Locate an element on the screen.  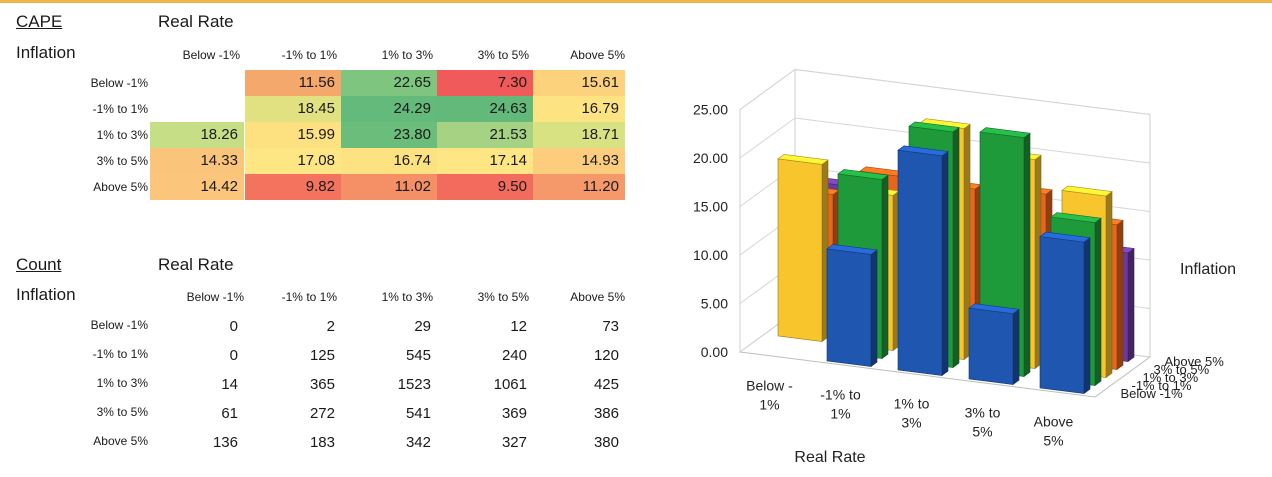
cape-row-label: Below -1% is located at coordinates (119, 83).